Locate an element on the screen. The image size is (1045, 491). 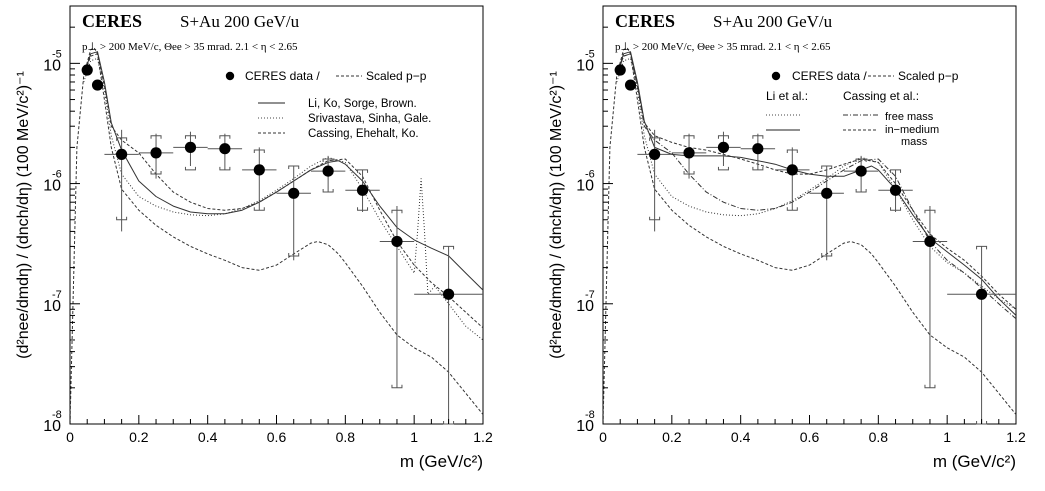
y-tick-exponent: -7 is located at coordinates (590, 295).